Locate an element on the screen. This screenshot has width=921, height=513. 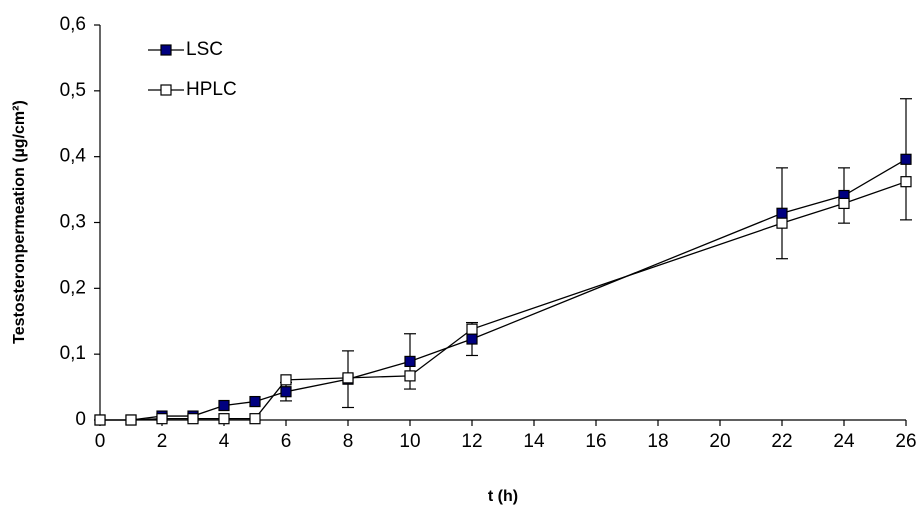
y-tick-label: 0,3 is located at coordinates (73, 222).